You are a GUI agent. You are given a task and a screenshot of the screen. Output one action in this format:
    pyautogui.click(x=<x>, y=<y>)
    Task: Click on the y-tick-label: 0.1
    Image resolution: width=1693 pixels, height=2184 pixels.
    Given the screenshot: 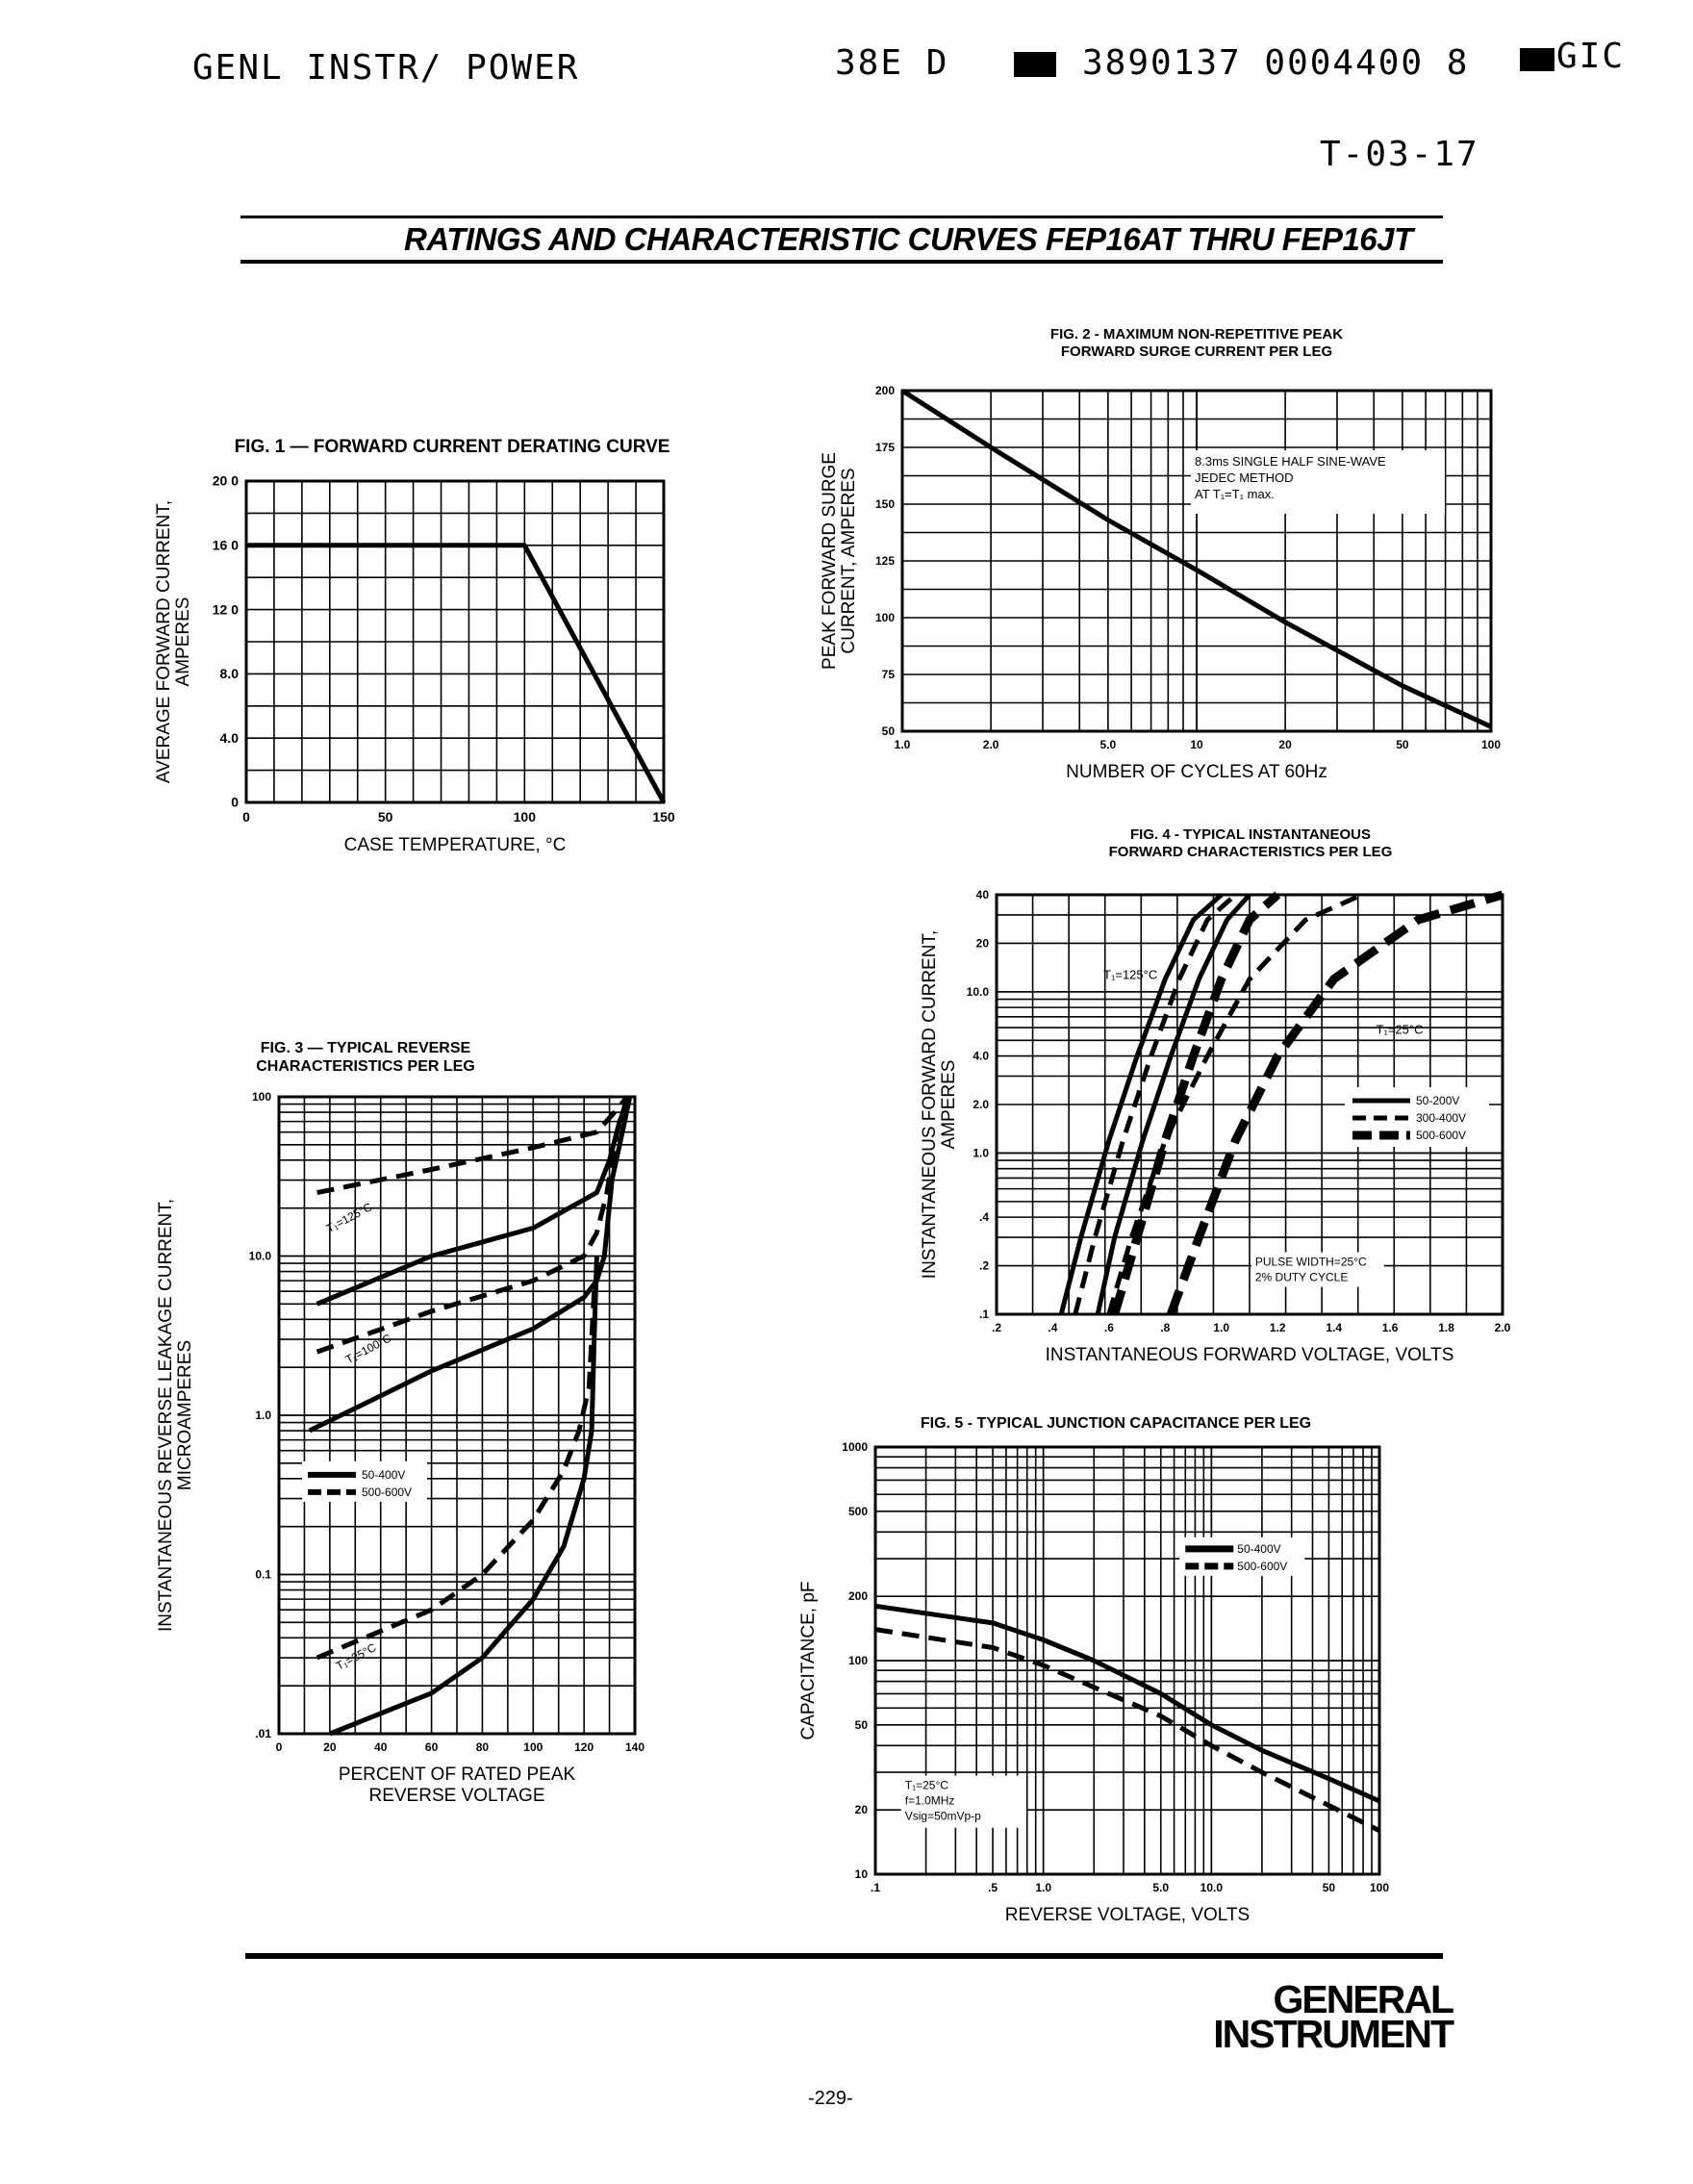 What is the action you would take?
    pyautogui.click(x=263, y=1575)
    